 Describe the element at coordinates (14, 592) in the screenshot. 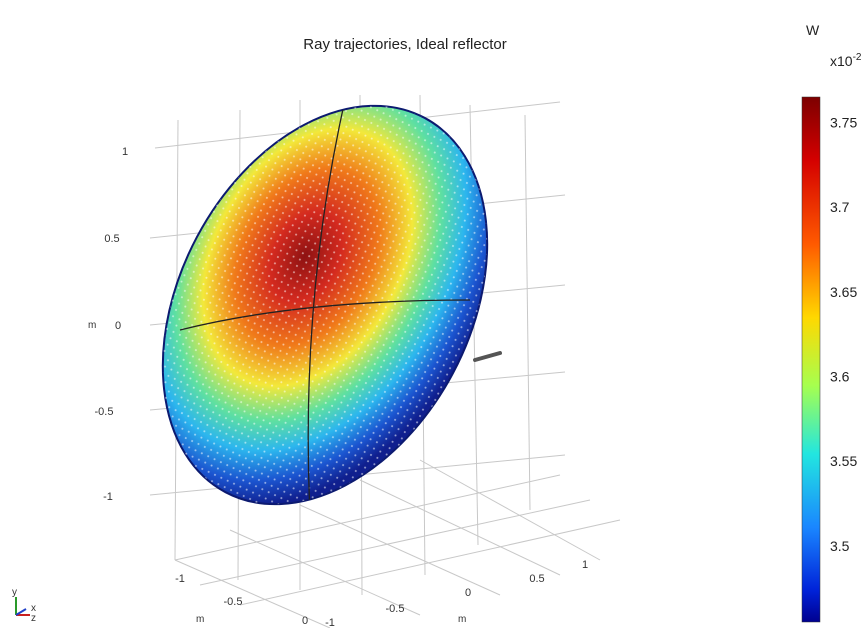

I see `triad-label-y: y` at that location.